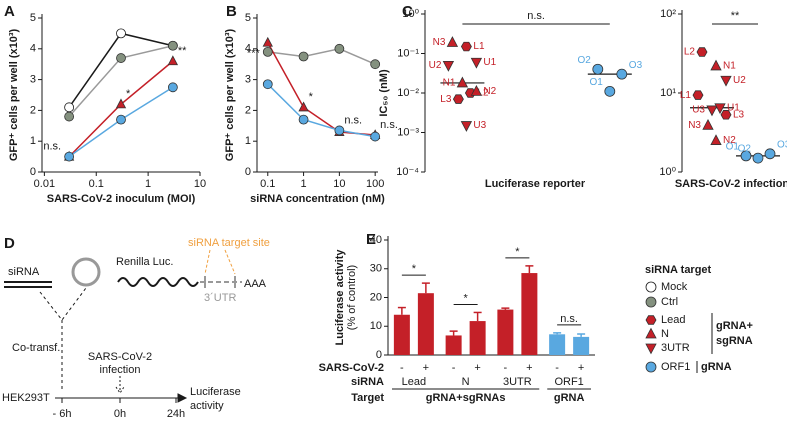  I want to click on target-site-label: siRNA target site, so click(229, 243).